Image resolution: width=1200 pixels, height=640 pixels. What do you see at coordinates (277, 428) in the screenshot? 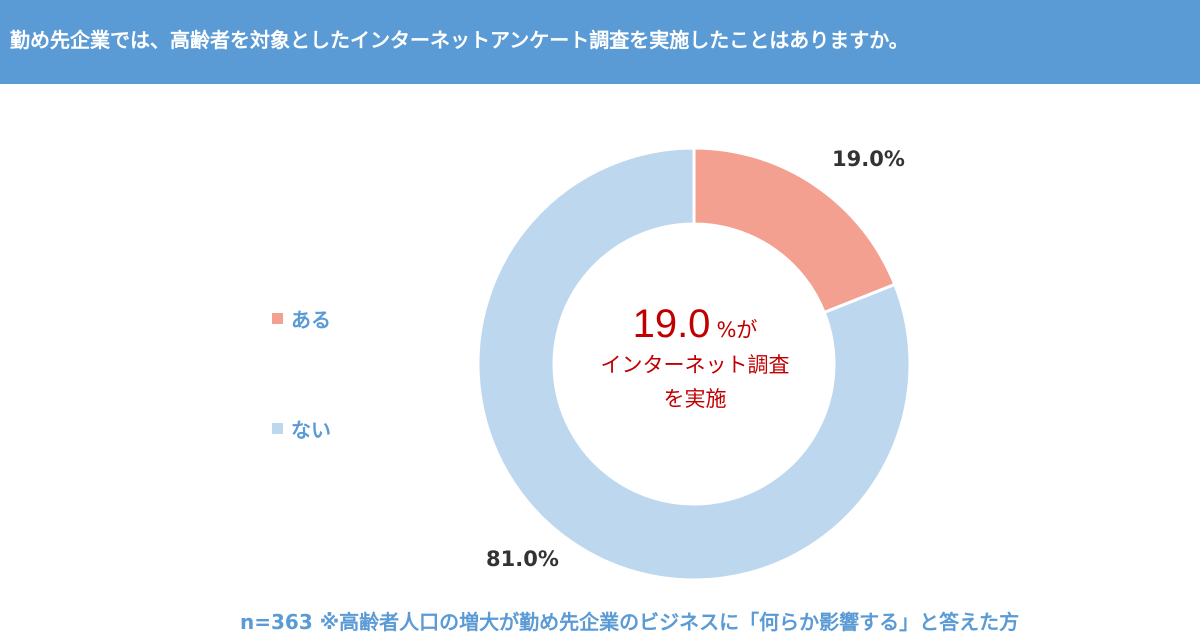
I see `legend-swatch-nai` at bounding box center [277, 428].